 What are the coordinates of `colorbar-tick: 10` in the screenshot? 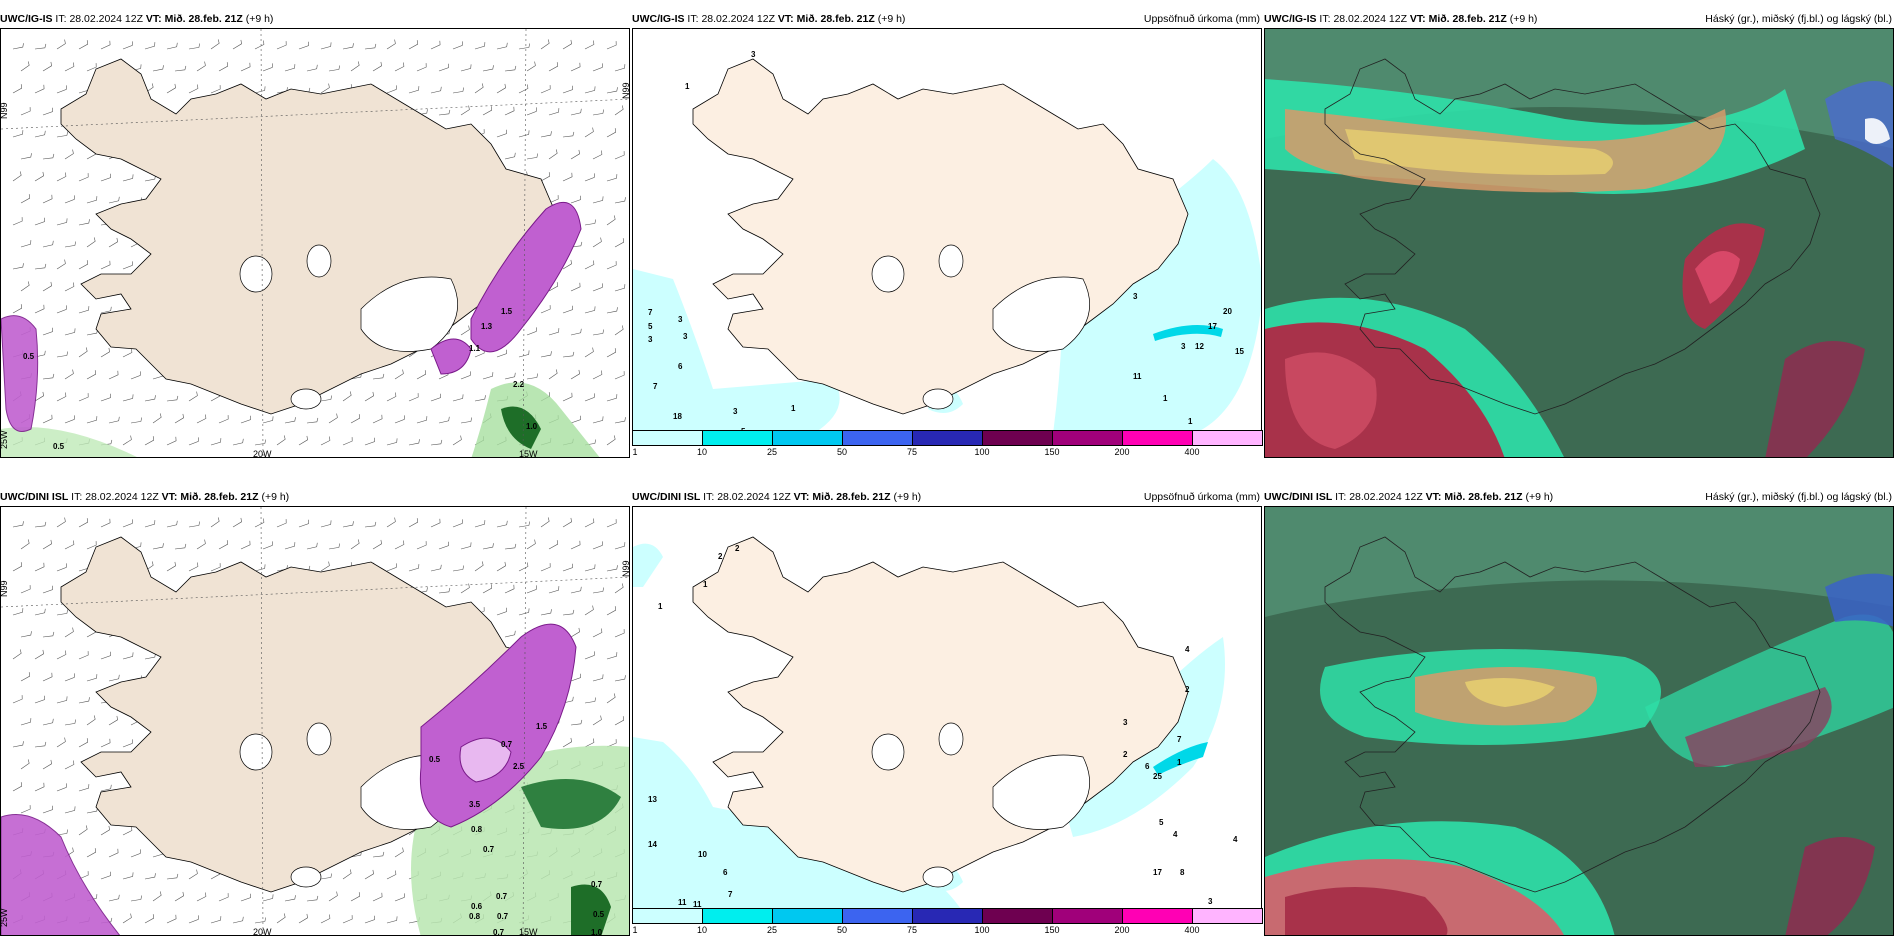 It's located at (702, 930).